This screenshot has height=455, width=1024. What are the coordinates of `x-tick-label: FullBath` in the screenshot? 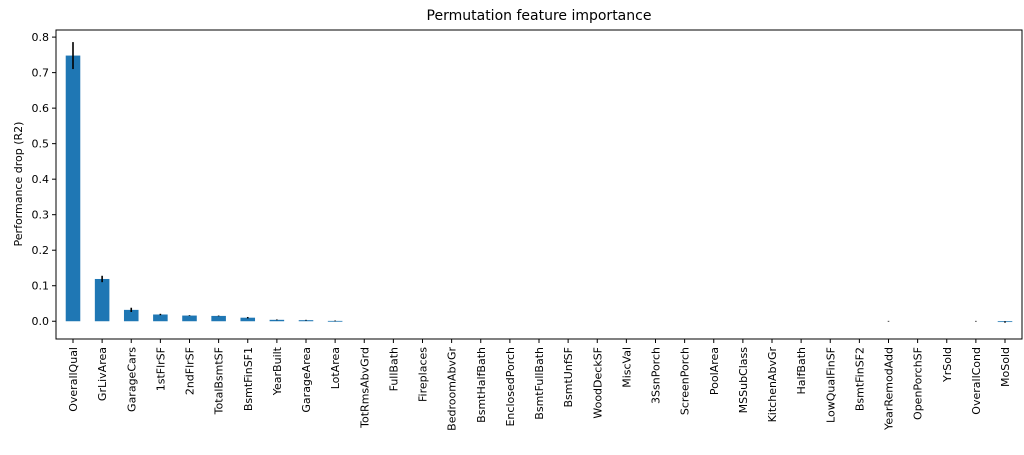 It's located at (393, 369).